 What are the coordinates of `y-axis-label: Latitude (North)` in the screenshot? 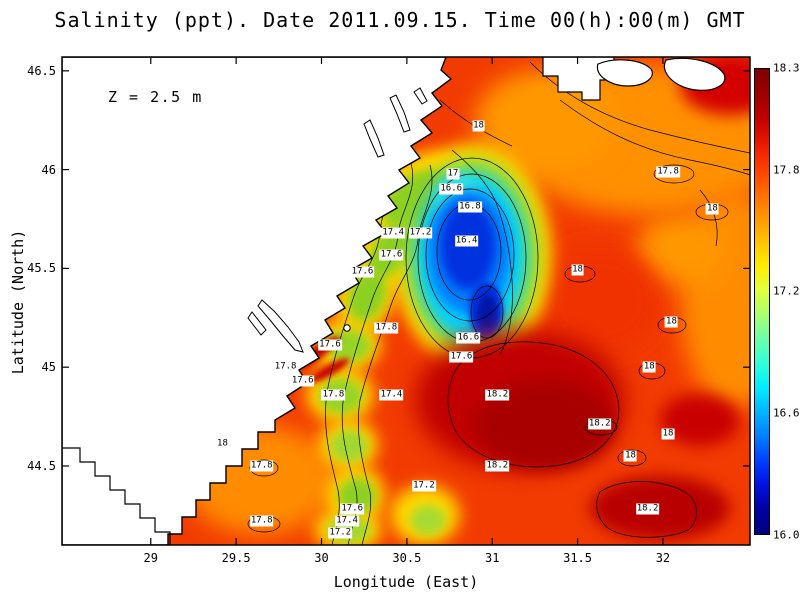 It's located at (18, 302).